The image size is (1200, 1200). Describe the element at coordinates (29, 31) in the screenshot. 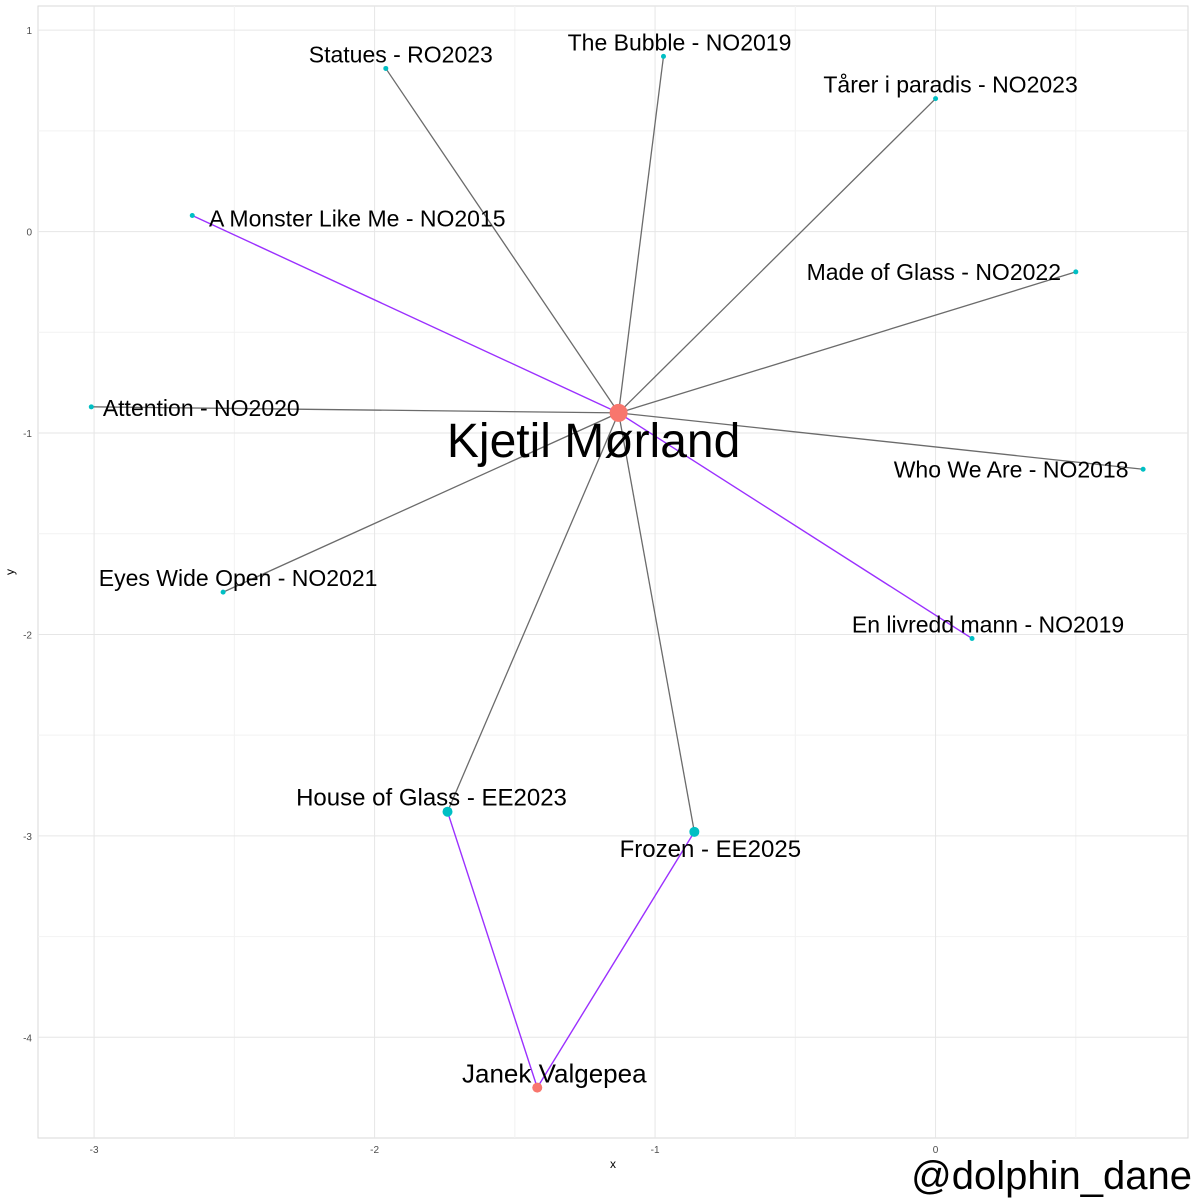

I see `y-tick-label: 1` at that location.